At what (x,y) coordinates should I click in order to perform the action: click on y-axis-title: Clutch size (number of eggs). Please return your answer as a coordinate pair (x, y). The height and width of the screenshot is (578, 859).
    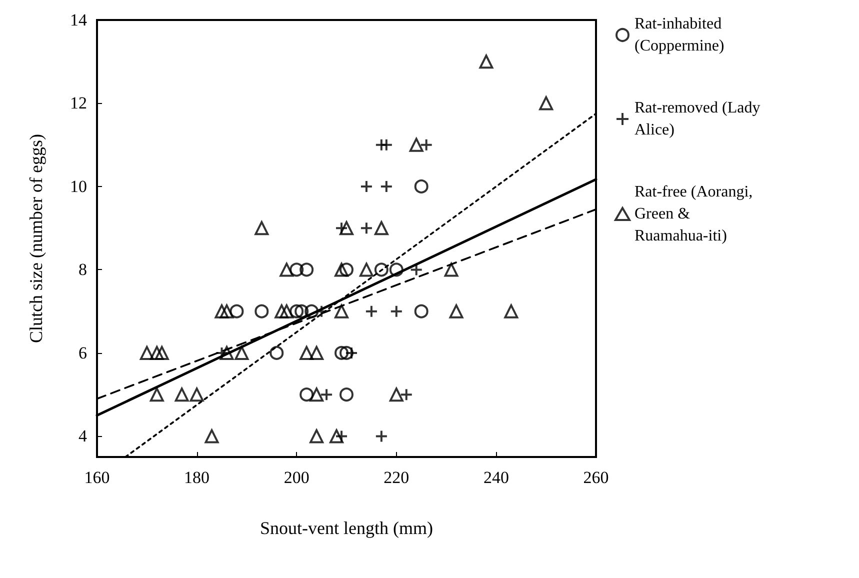
    Looking at the image, I should click on (36, 238).